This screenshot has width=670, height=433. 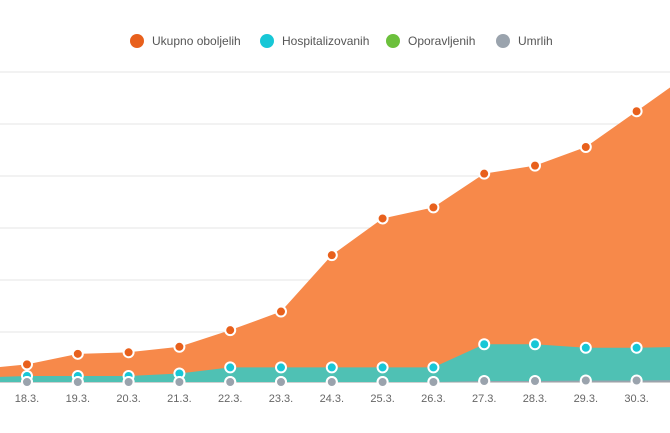 I want to click on legend-item-ukupno: Ukupno obolјelih, so click(x=185, y=41).